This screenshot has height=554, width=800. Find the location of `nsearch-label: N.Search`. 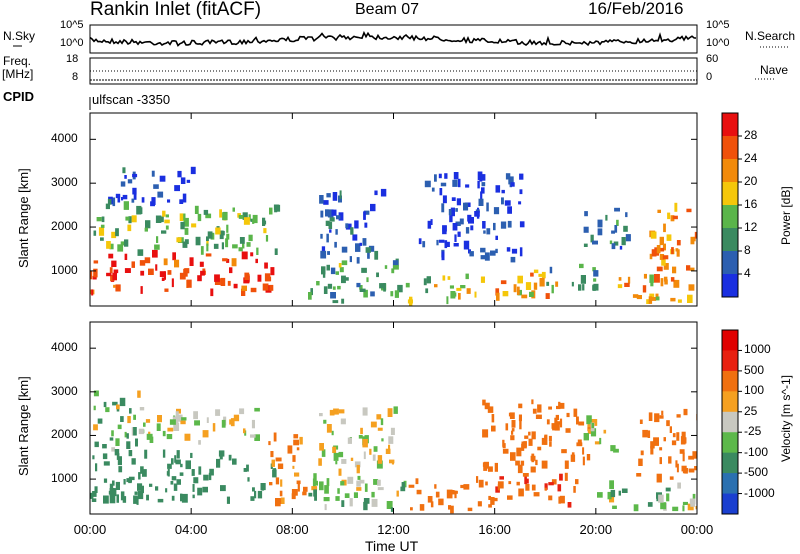

nsearch-label: N.Search is located at coordinates (770, 36).